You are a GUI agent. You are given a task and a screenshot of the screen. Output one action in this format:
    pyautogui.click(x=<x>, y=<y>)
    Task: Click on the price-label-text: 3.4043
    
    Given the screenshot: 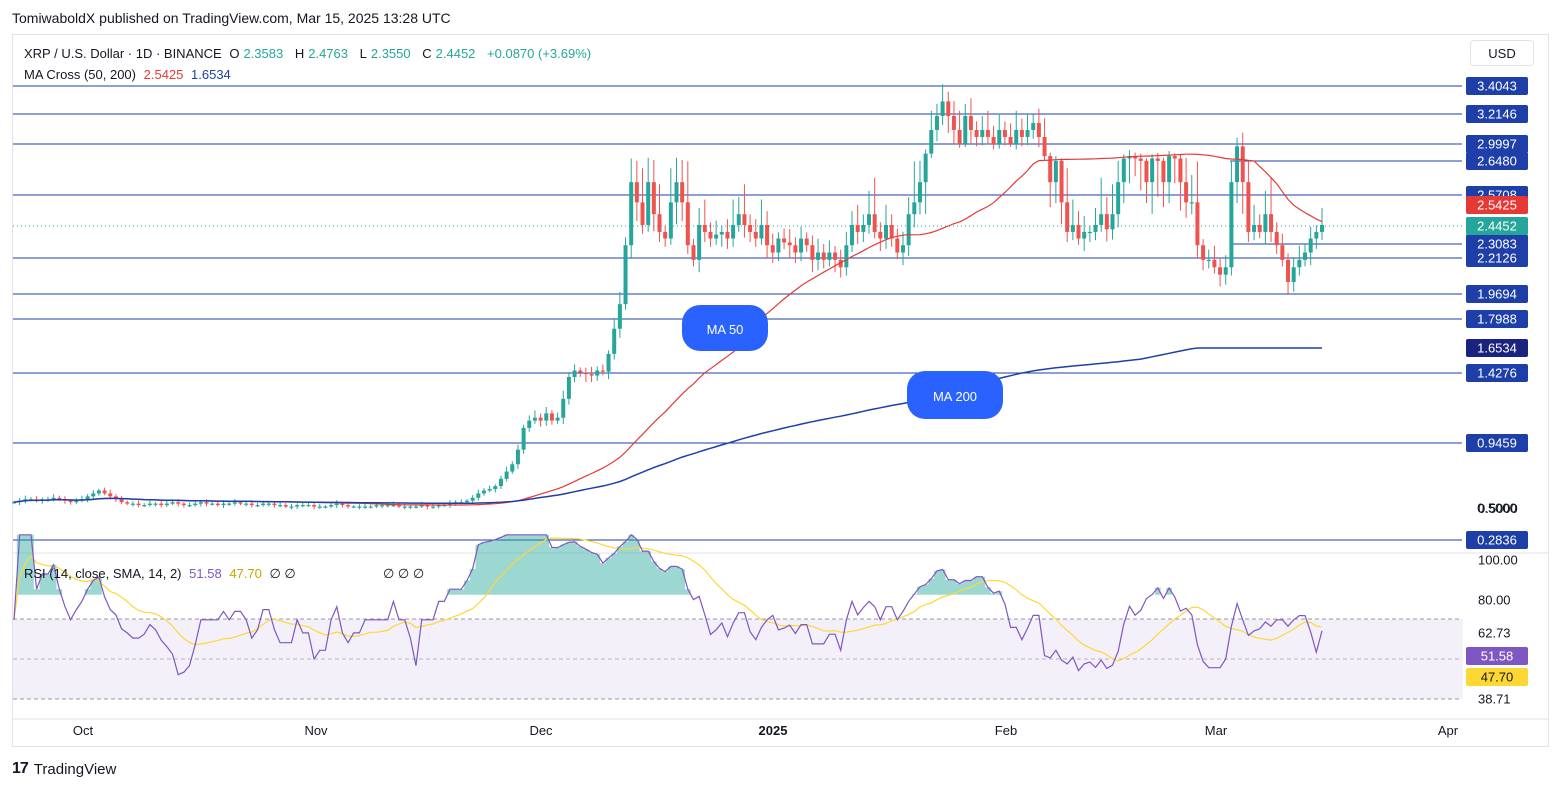 What is the action you would take?
    pyautogui.click(x=1497, y=86)
    